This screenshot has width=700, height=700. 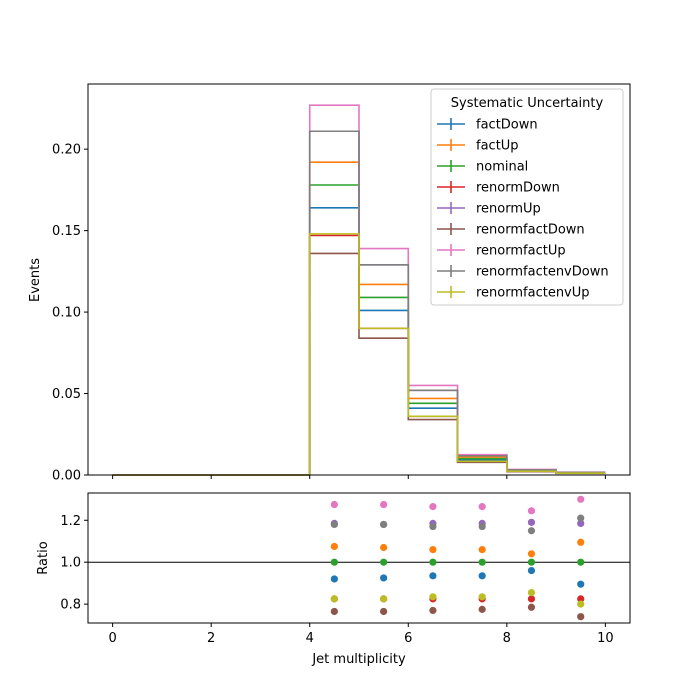 What do you see at coordinates (521, 251) in the screenshot?
I see `legend-label: renormfactUp` at bounding box center [521, 251].